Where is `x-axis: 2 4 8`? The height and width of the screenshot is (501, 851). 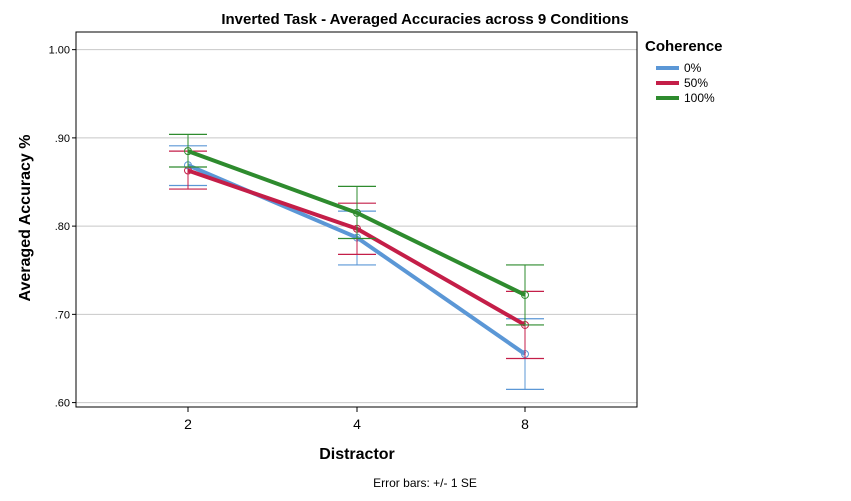
x-axis: 2 4 8 is located at coordinates (356, 419).